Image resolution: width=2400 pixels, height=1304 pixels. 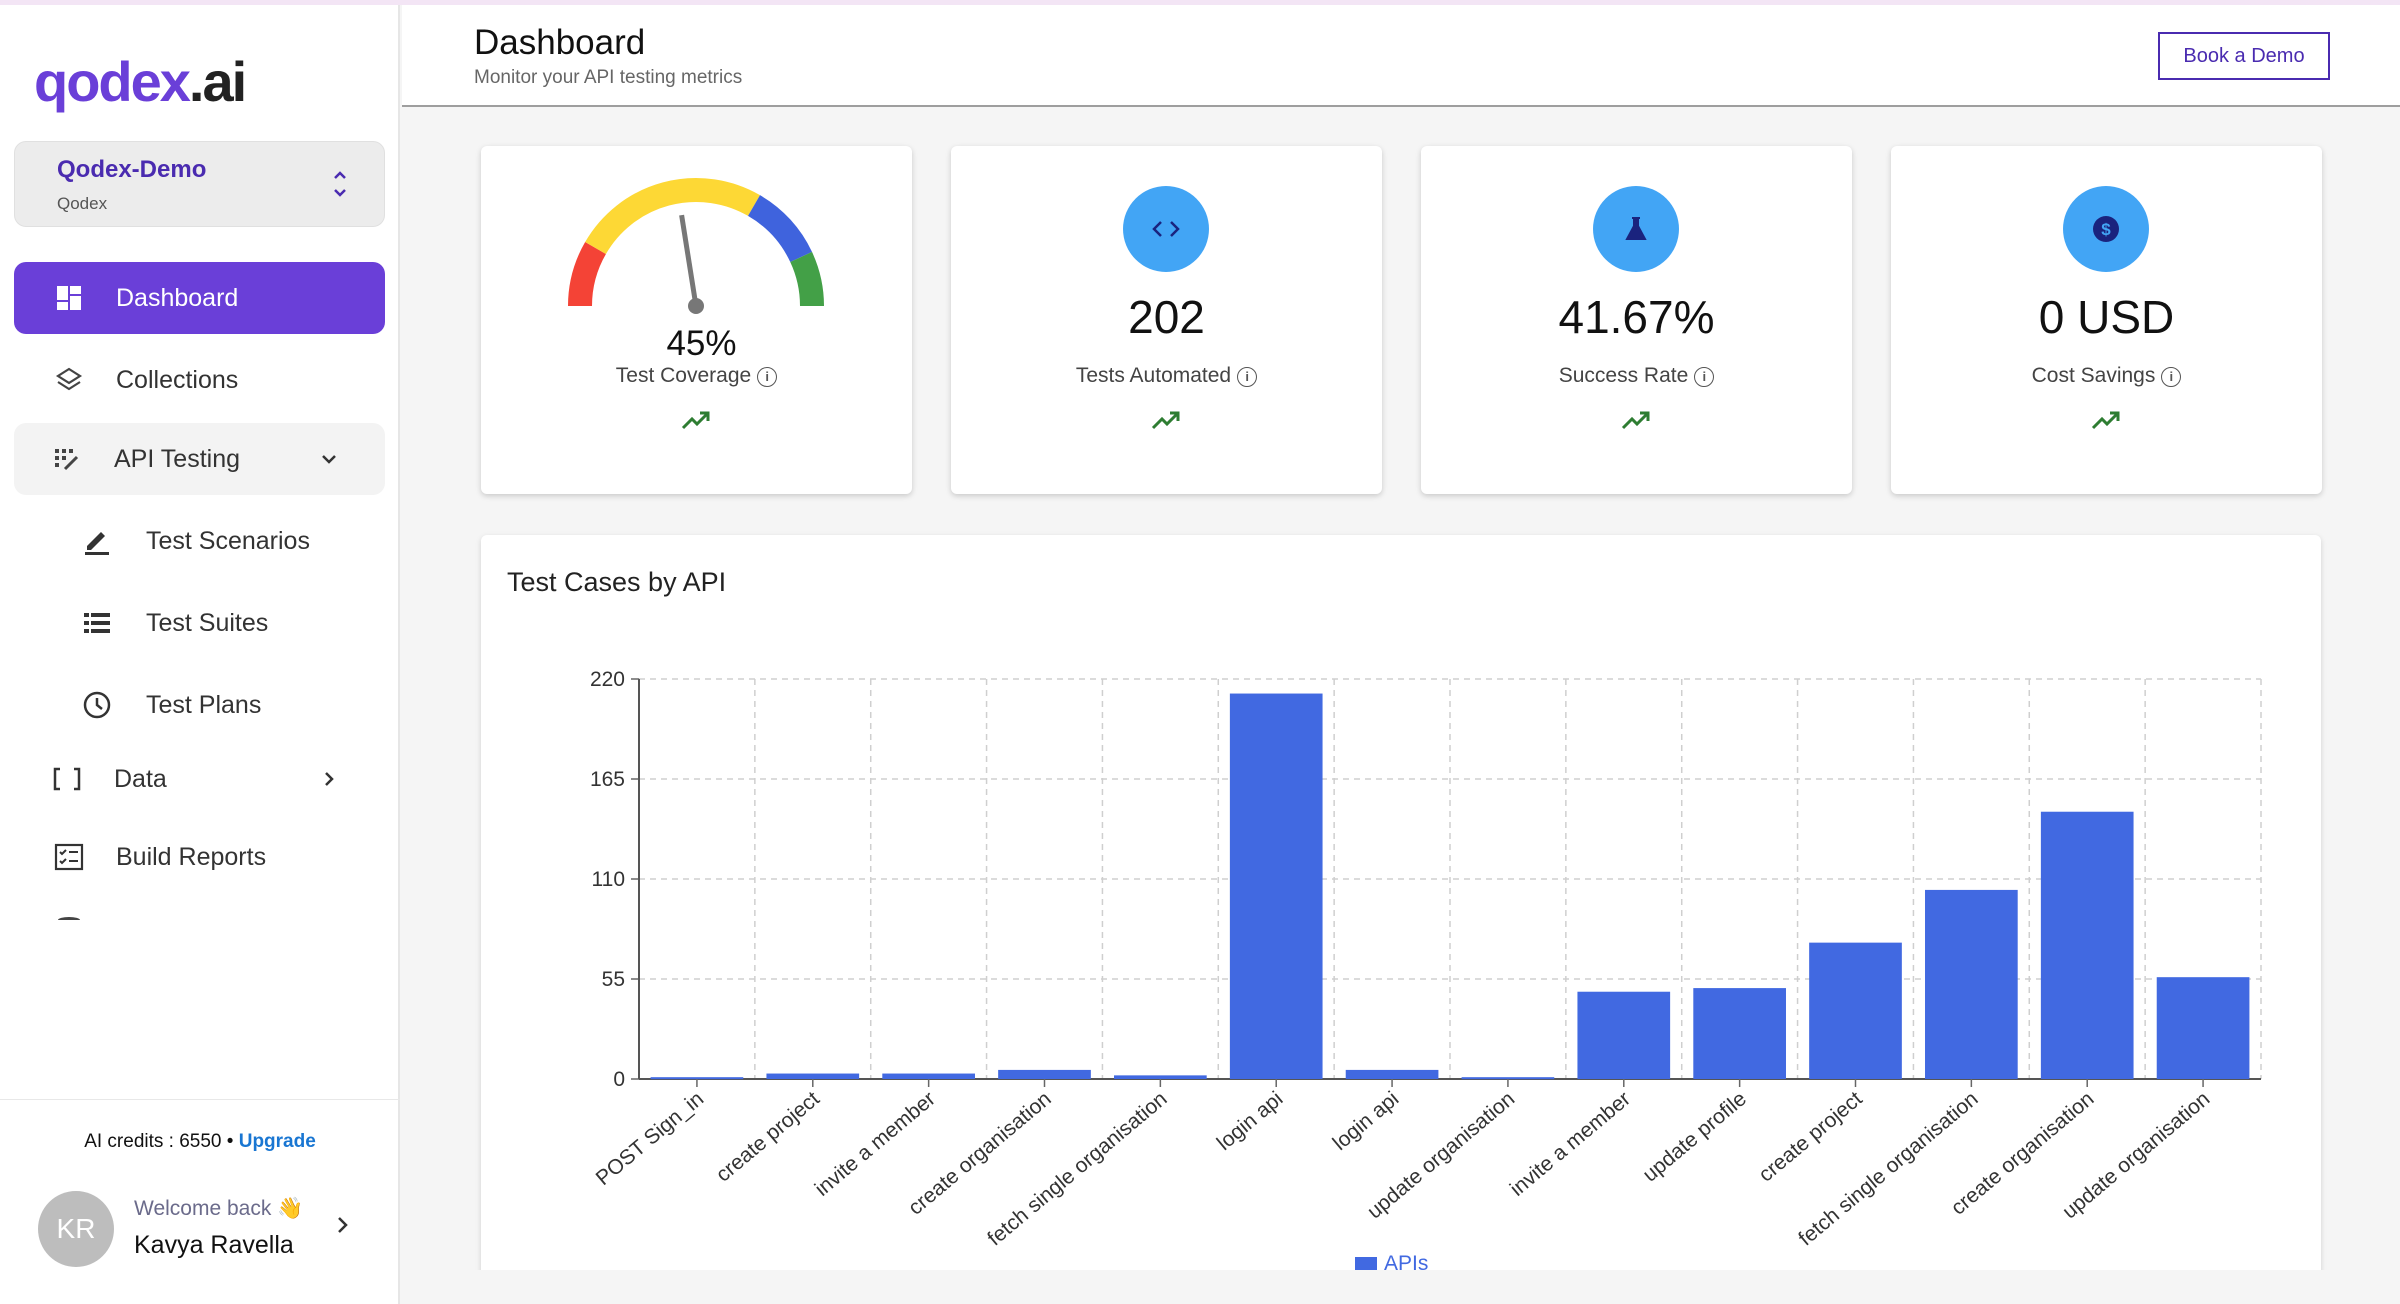 What do you see at coordinates (607, 679) in the screenshot?
I see `y-tick-label: 220` at bounding box center [607, 679].